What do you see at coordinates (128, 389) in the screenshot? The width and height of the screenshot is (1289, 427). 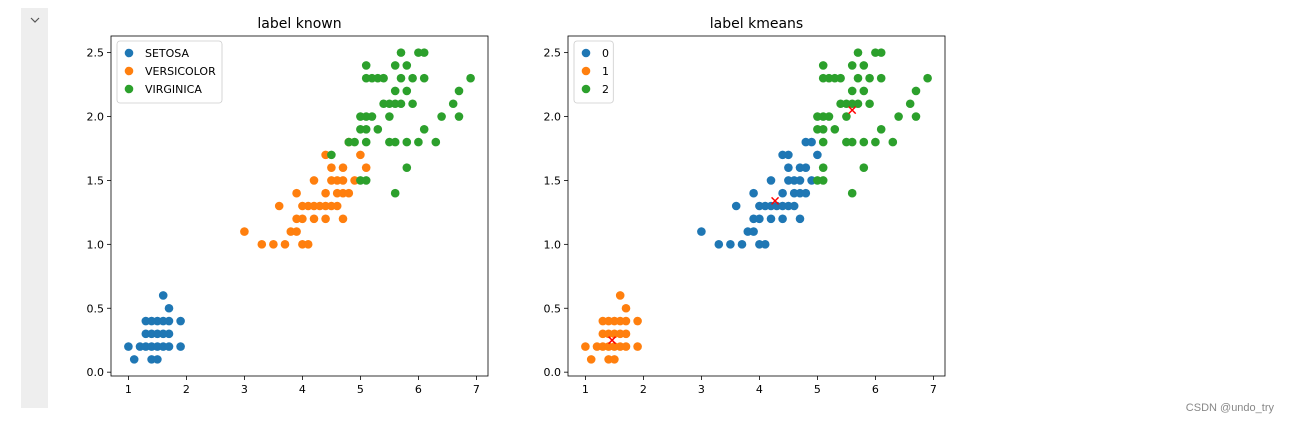 I see `x-tick-label: 1` at bounding box center [128, 389].